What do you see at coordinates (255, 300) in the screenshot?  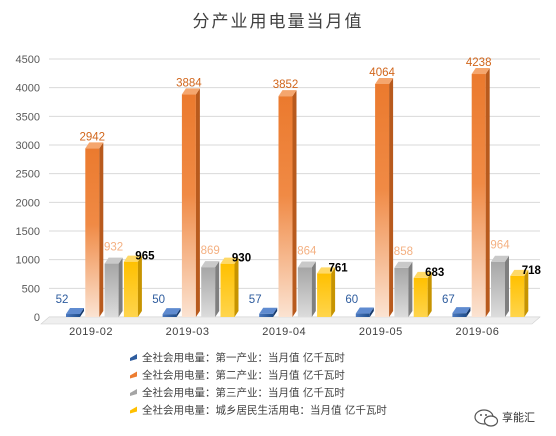 I see `data-label: 57` at bounding box center [255, 300].